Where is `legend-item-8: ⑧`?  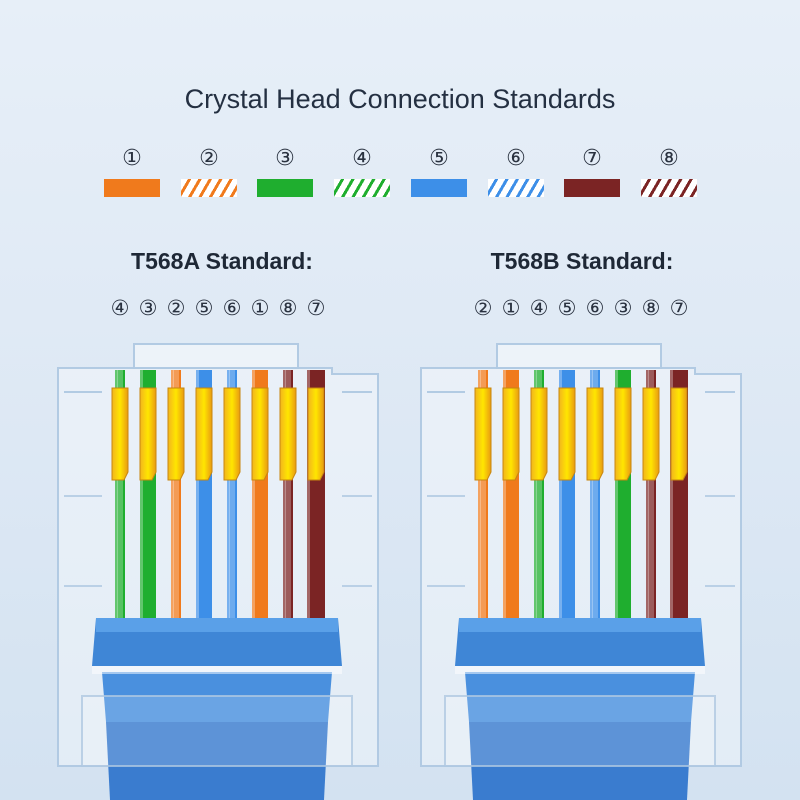 legend-item-8: ⑧ is located at coordinates (671, 174).